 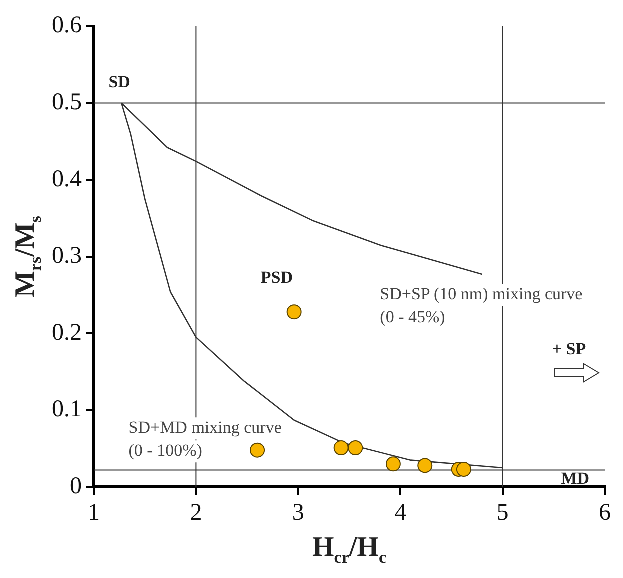 I want to click on annotation: + SP, so click(x=569, y=349).